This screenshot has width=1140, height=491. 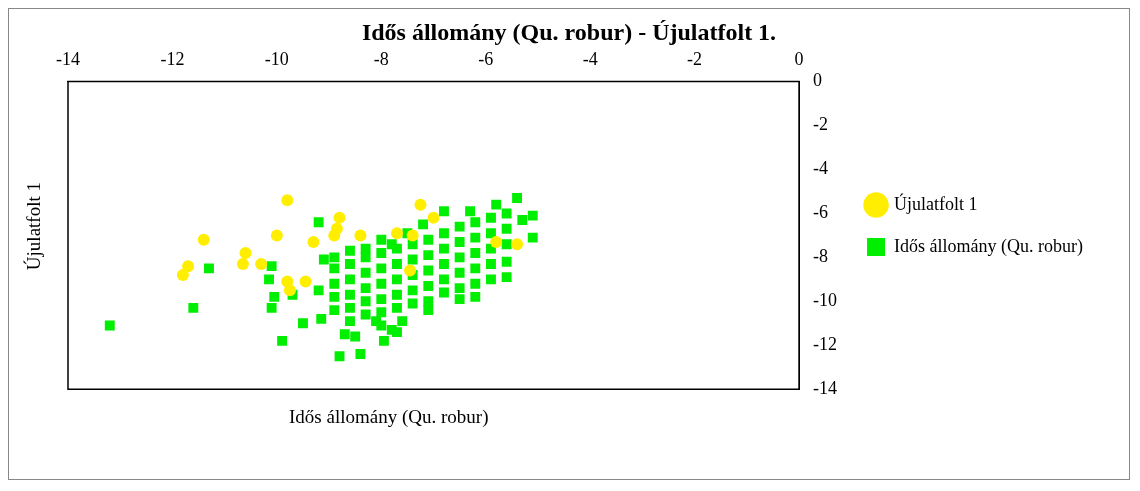 I want to click on chart-title: Idős állomány (Qu. robur) - Újulatfolt 1., so click(x=569, y=32).